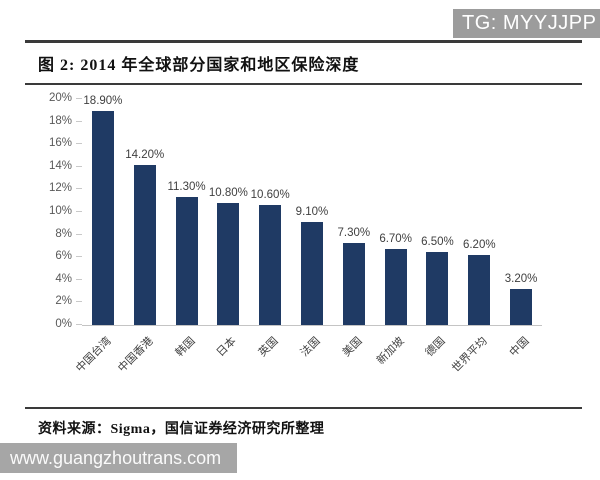 The image size is (600, 480). Describe the element at coordinates (268, 347) in the screenshot. I see `x-axis-category-label: 英国` at that location.